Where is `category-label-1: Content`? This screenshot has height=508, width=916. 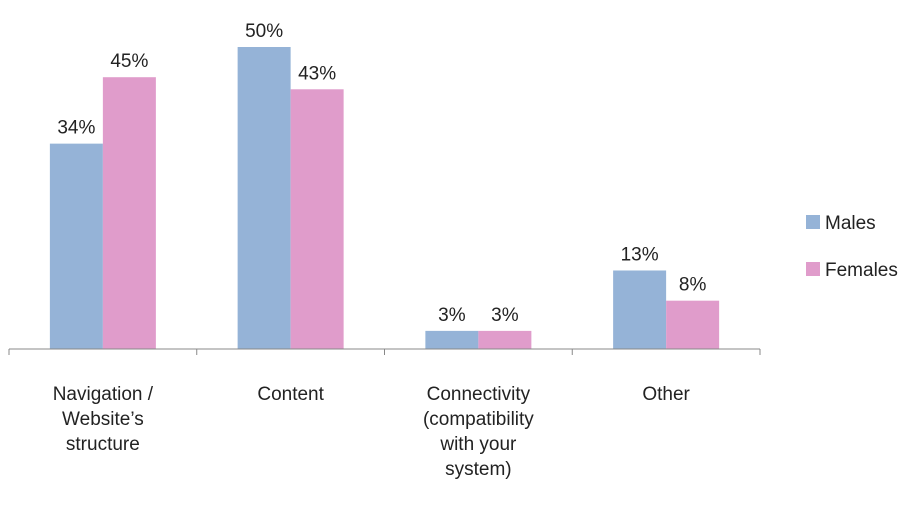 category-label-1: Content is located at coordinates (290, 394).